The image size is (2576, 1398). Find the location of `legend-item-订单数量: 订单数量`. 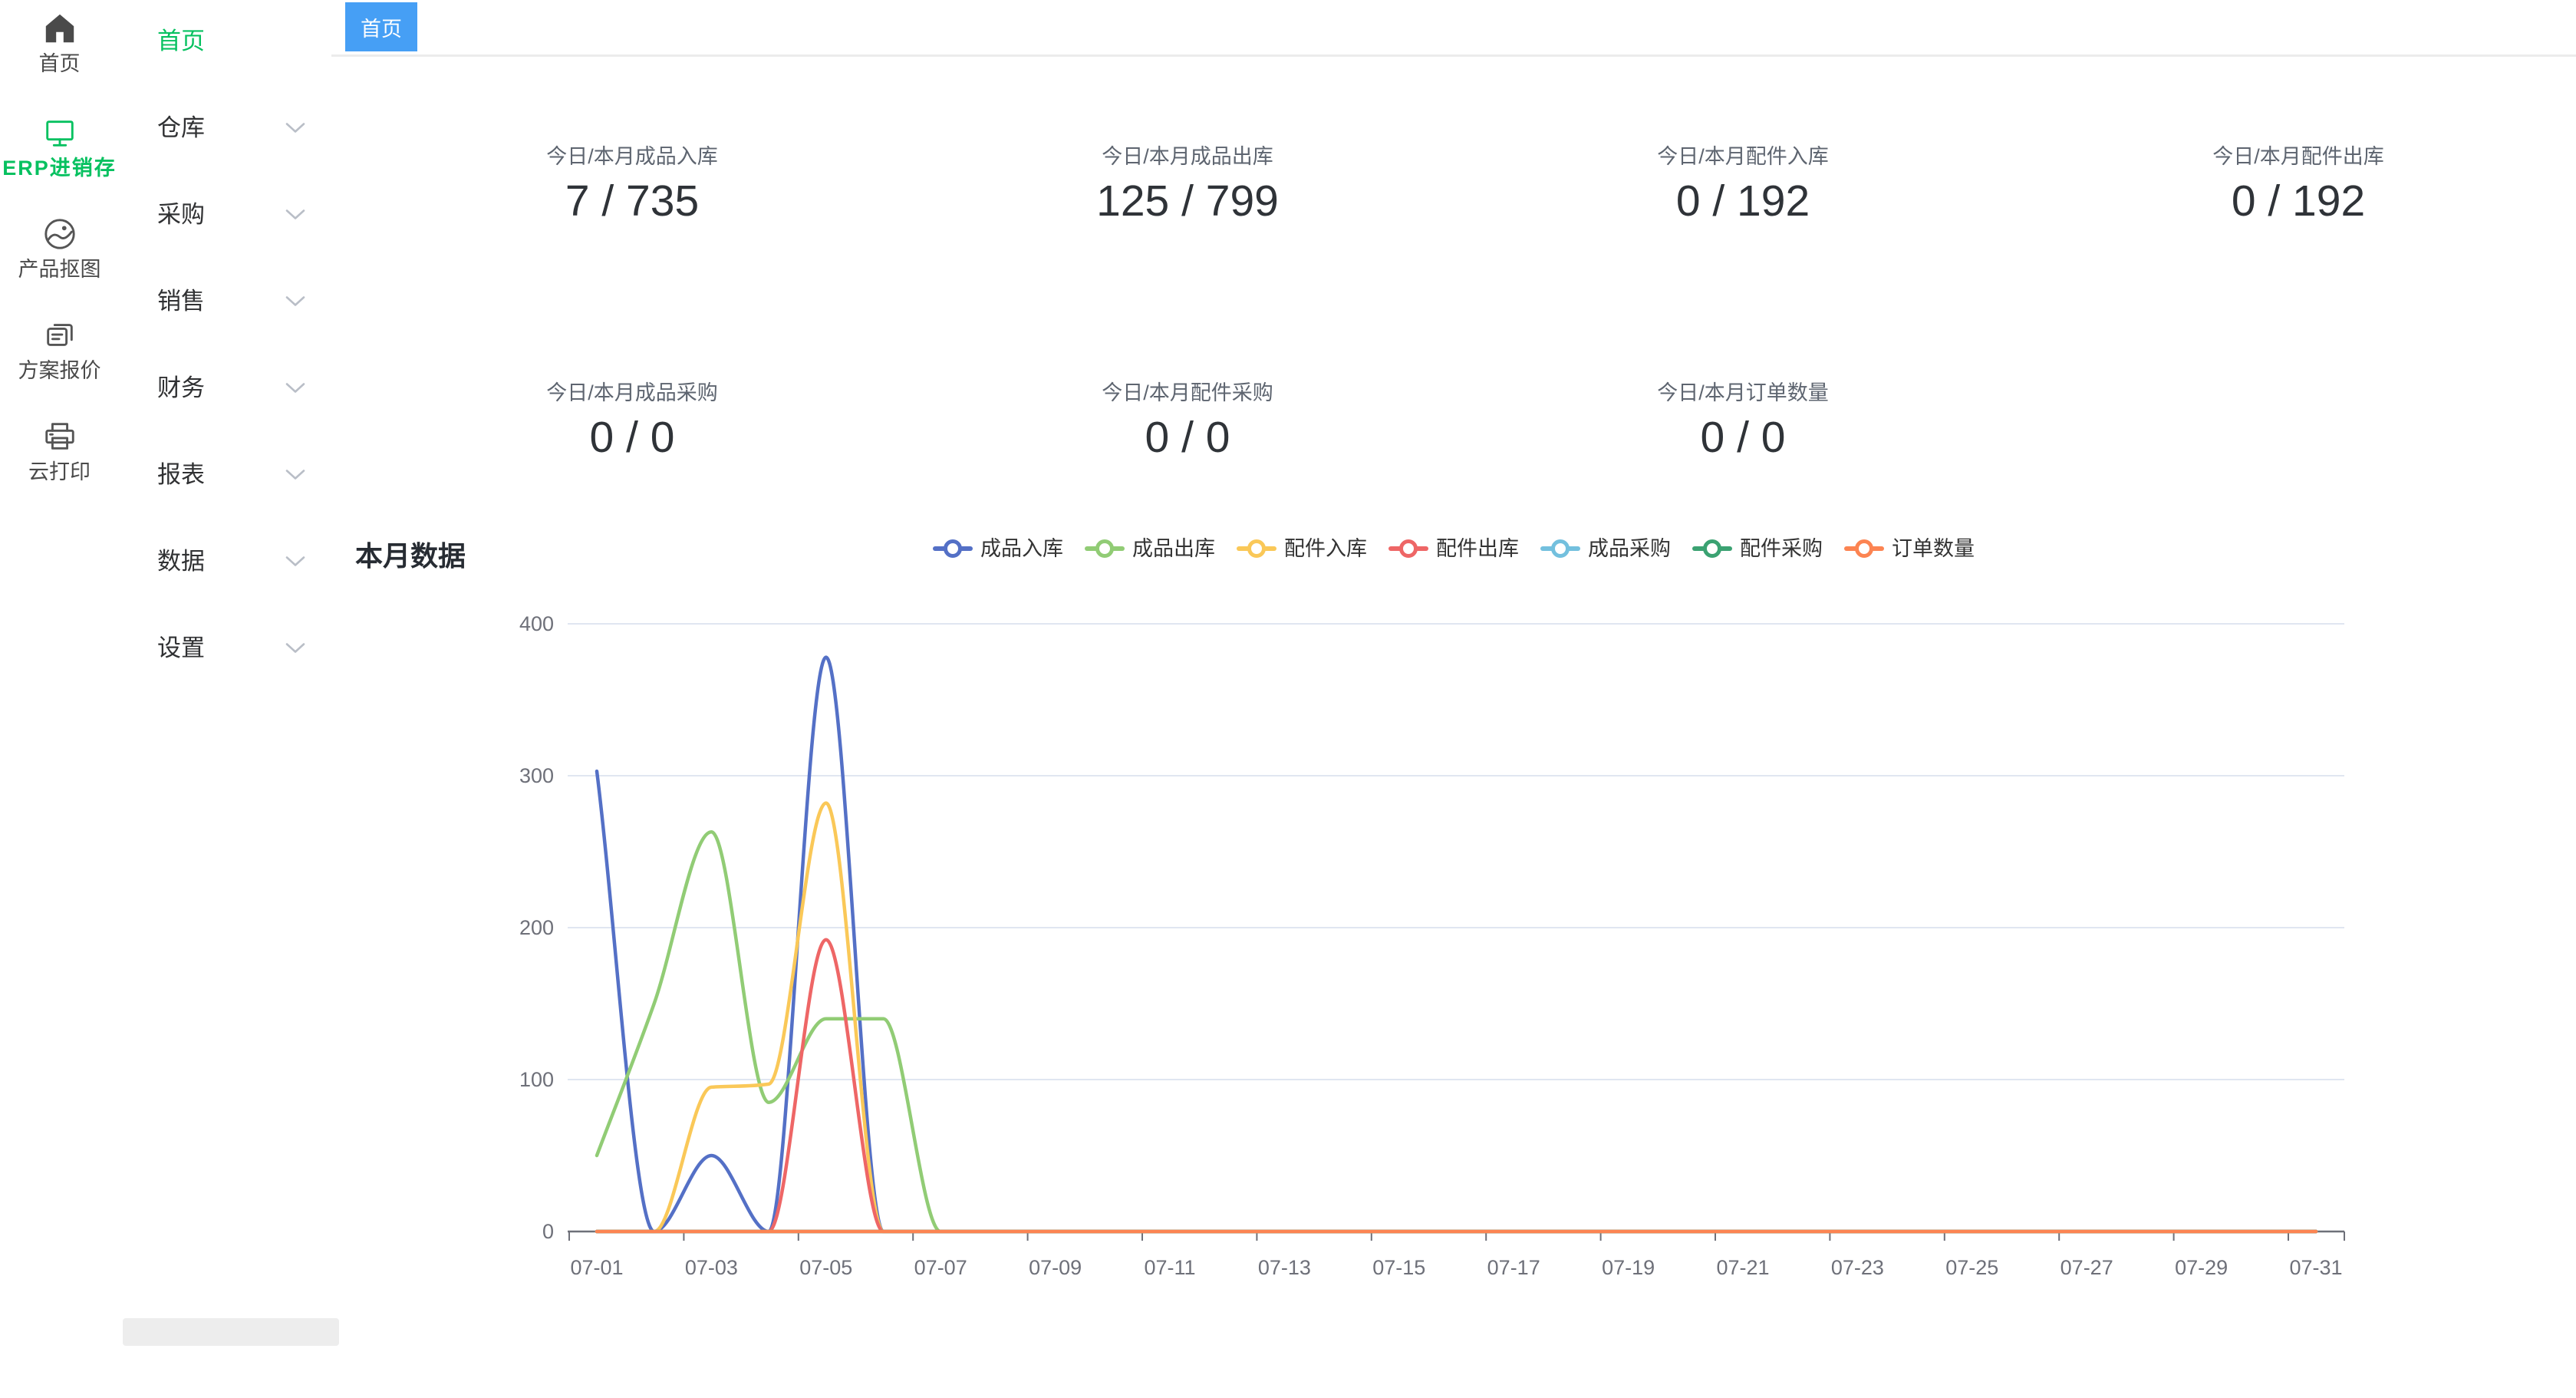

legend-item-订单数量: 订单数量 is located at coordinates (1909, 548).